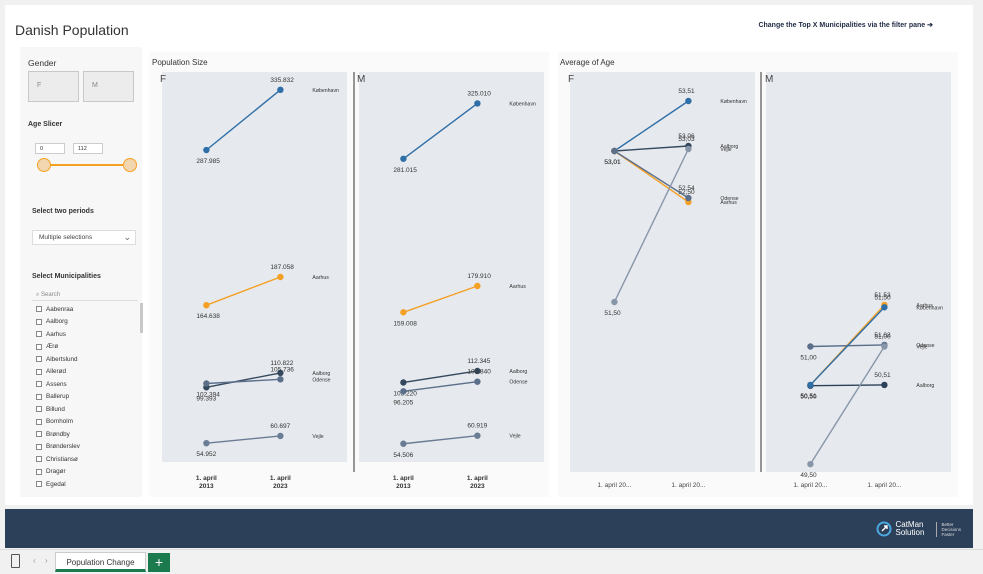  Describe the element at coordinates (46, 560) in the screenshot. I see `next-page-icon: ›` at that location.